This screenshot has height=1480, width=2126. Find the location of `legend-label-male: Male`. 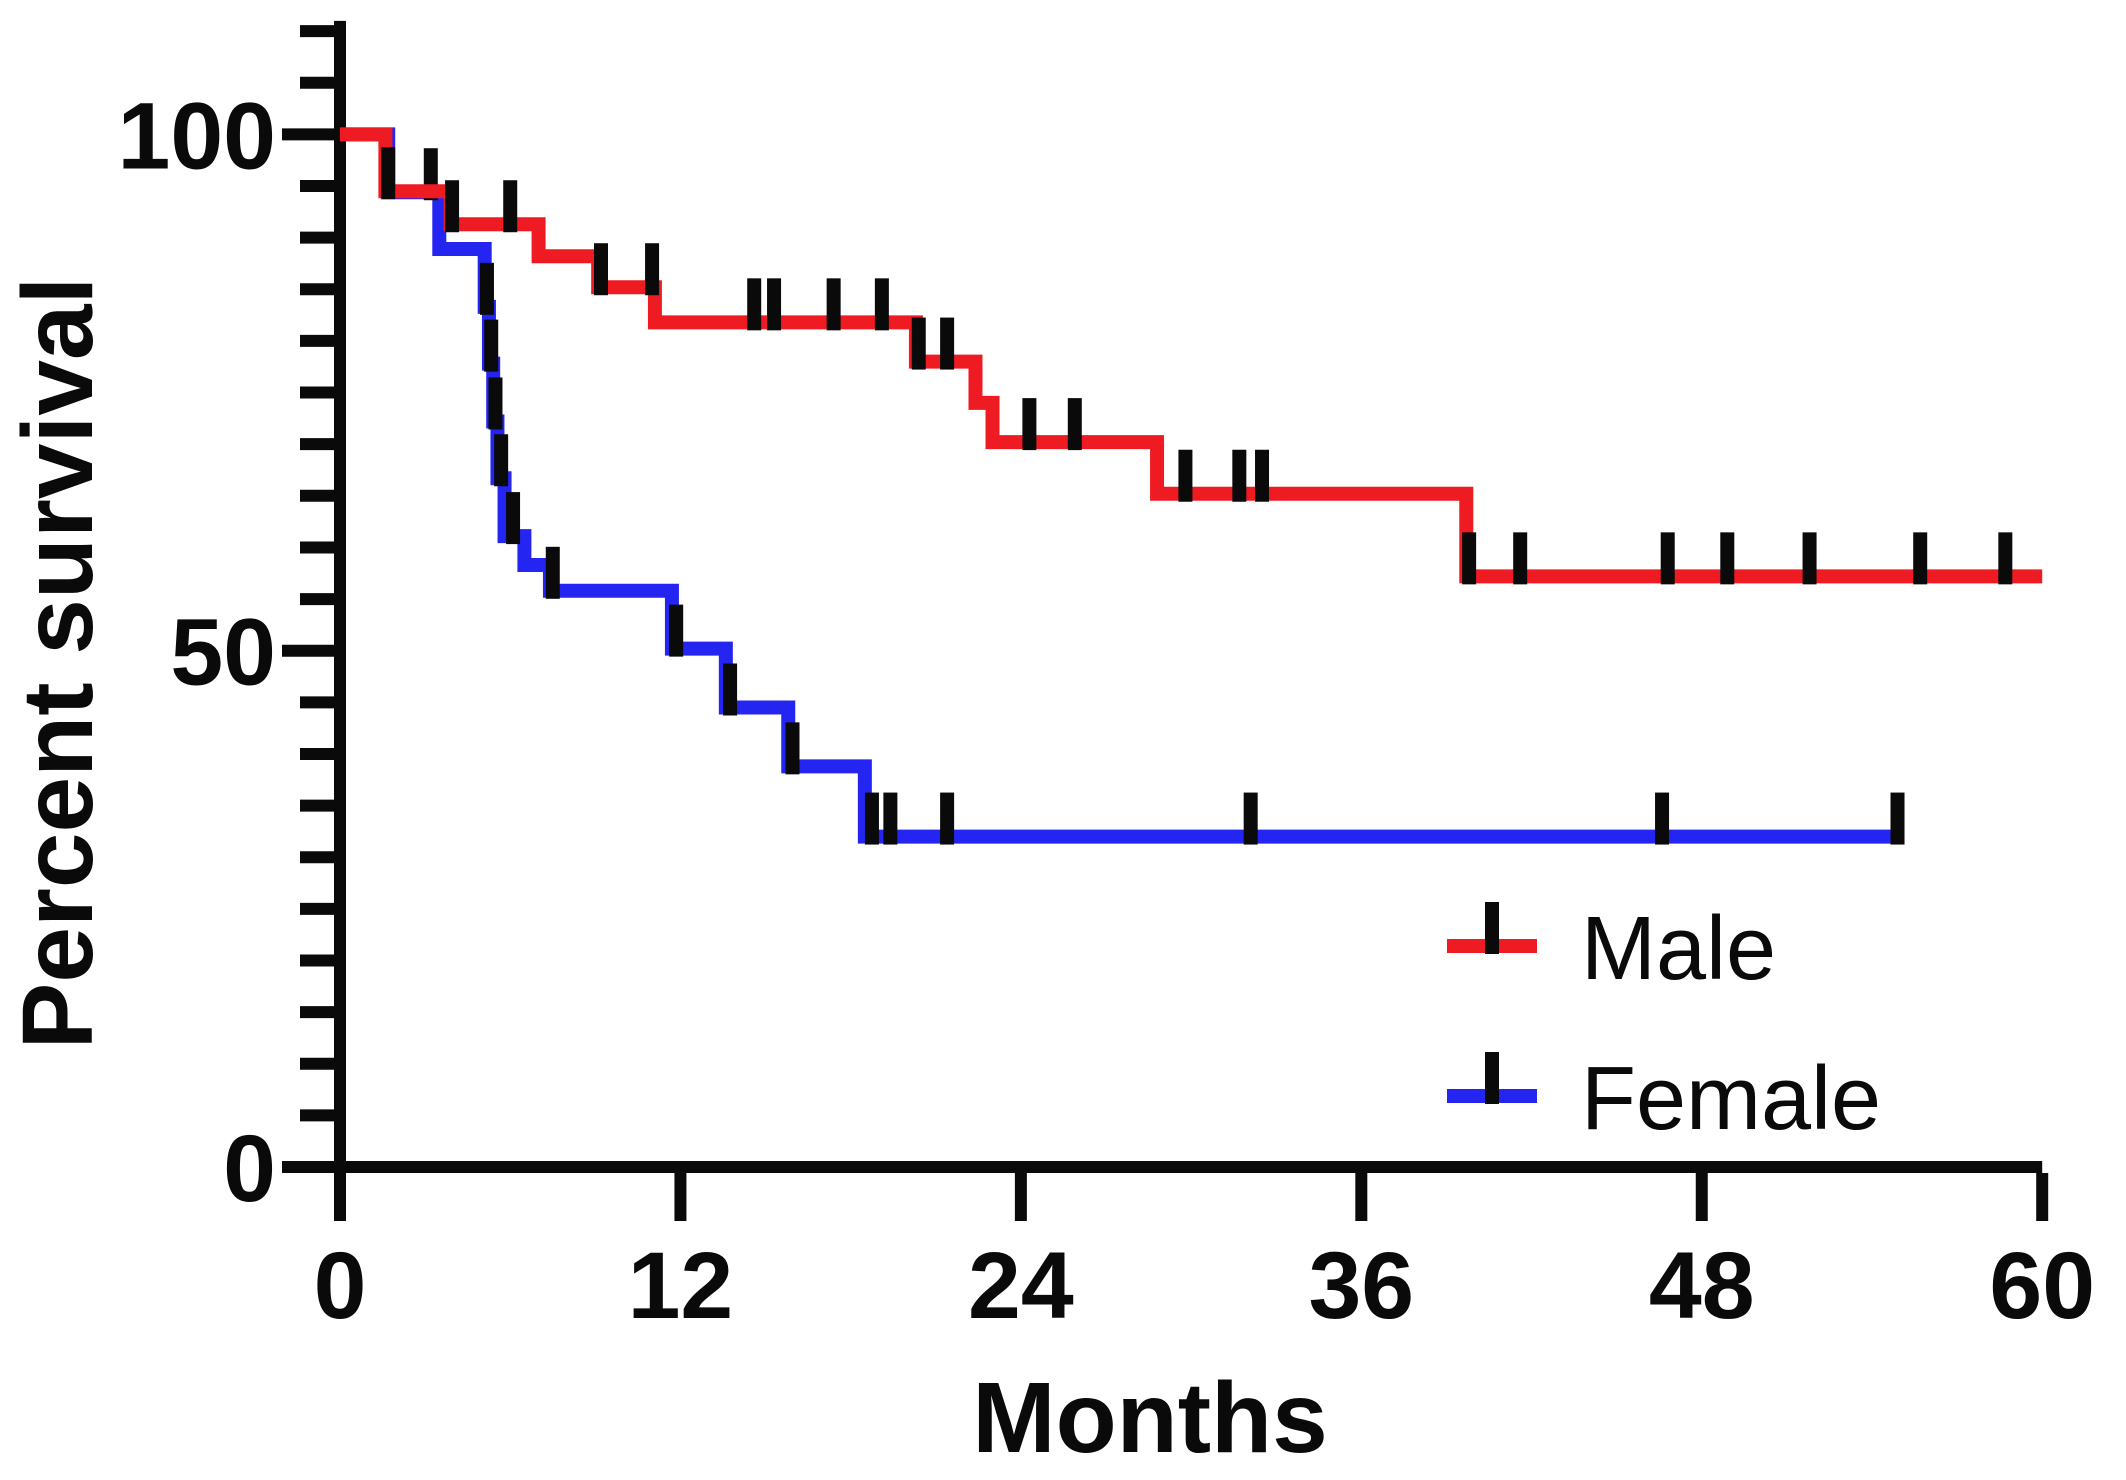

legend-label-male: Male is located at coordinates (1678, 949).